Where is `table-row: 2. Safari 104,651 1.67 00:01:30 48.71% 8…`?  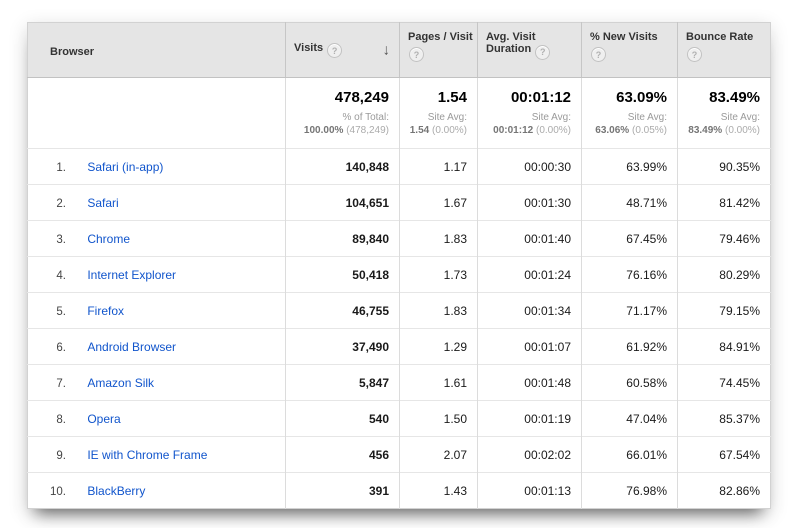 table-row: 2. Safari 104,651 1.67 00:01:30 48.71% 8… is located at coordinates (399, 202).